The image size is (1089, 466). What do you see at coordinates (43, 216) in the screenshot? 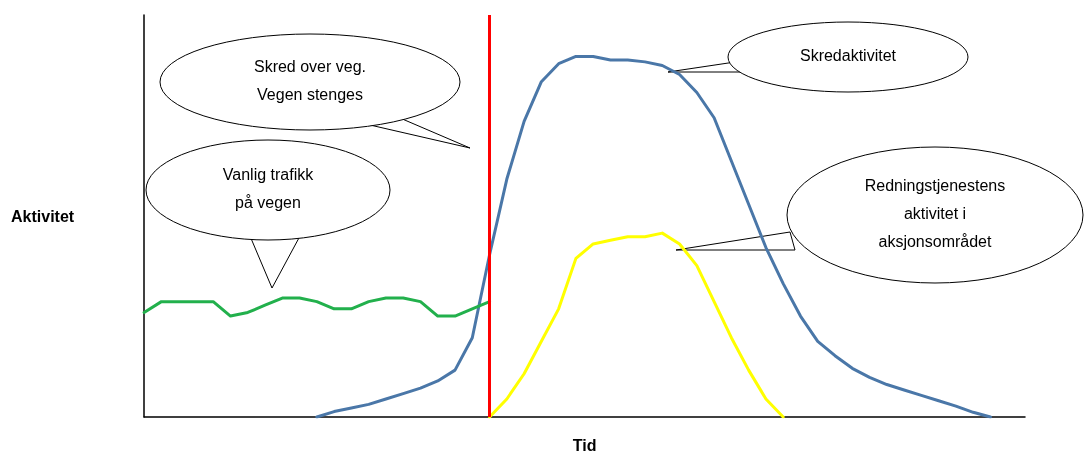
I see `y-axis-title: Aktivitet` at bounding box center [43, 216].